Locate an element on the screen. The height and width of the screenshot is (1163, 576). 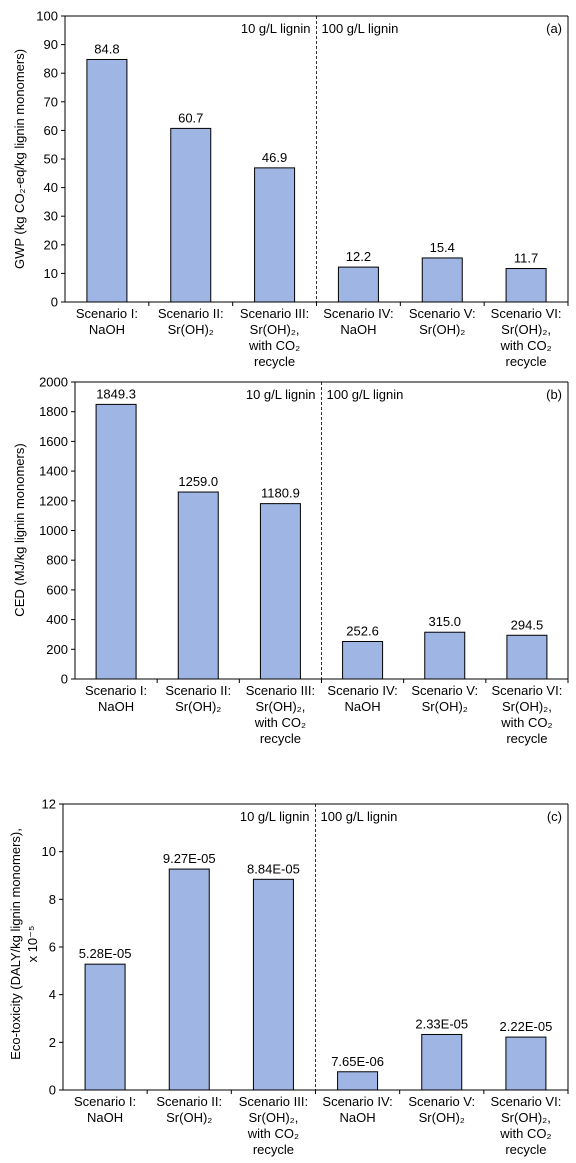
panel-label: (c) is located at coordinates (554, 816).